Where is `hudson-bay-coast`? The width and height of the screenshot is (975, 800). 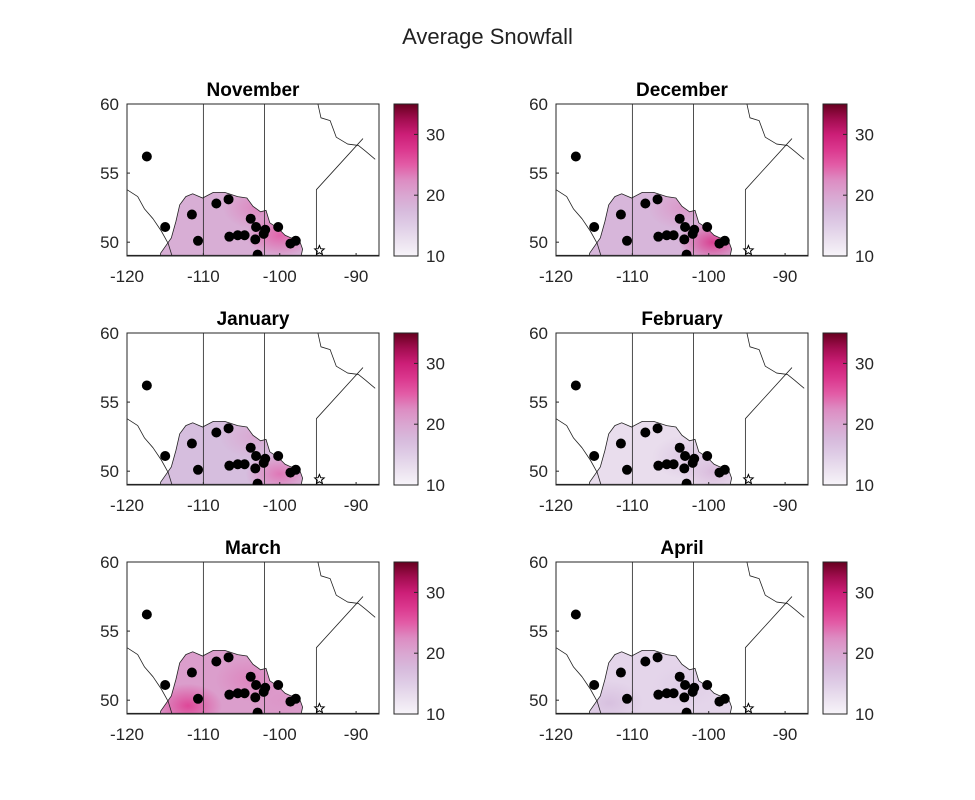 hudson-bay-coast is located at coordinates (775, 132).